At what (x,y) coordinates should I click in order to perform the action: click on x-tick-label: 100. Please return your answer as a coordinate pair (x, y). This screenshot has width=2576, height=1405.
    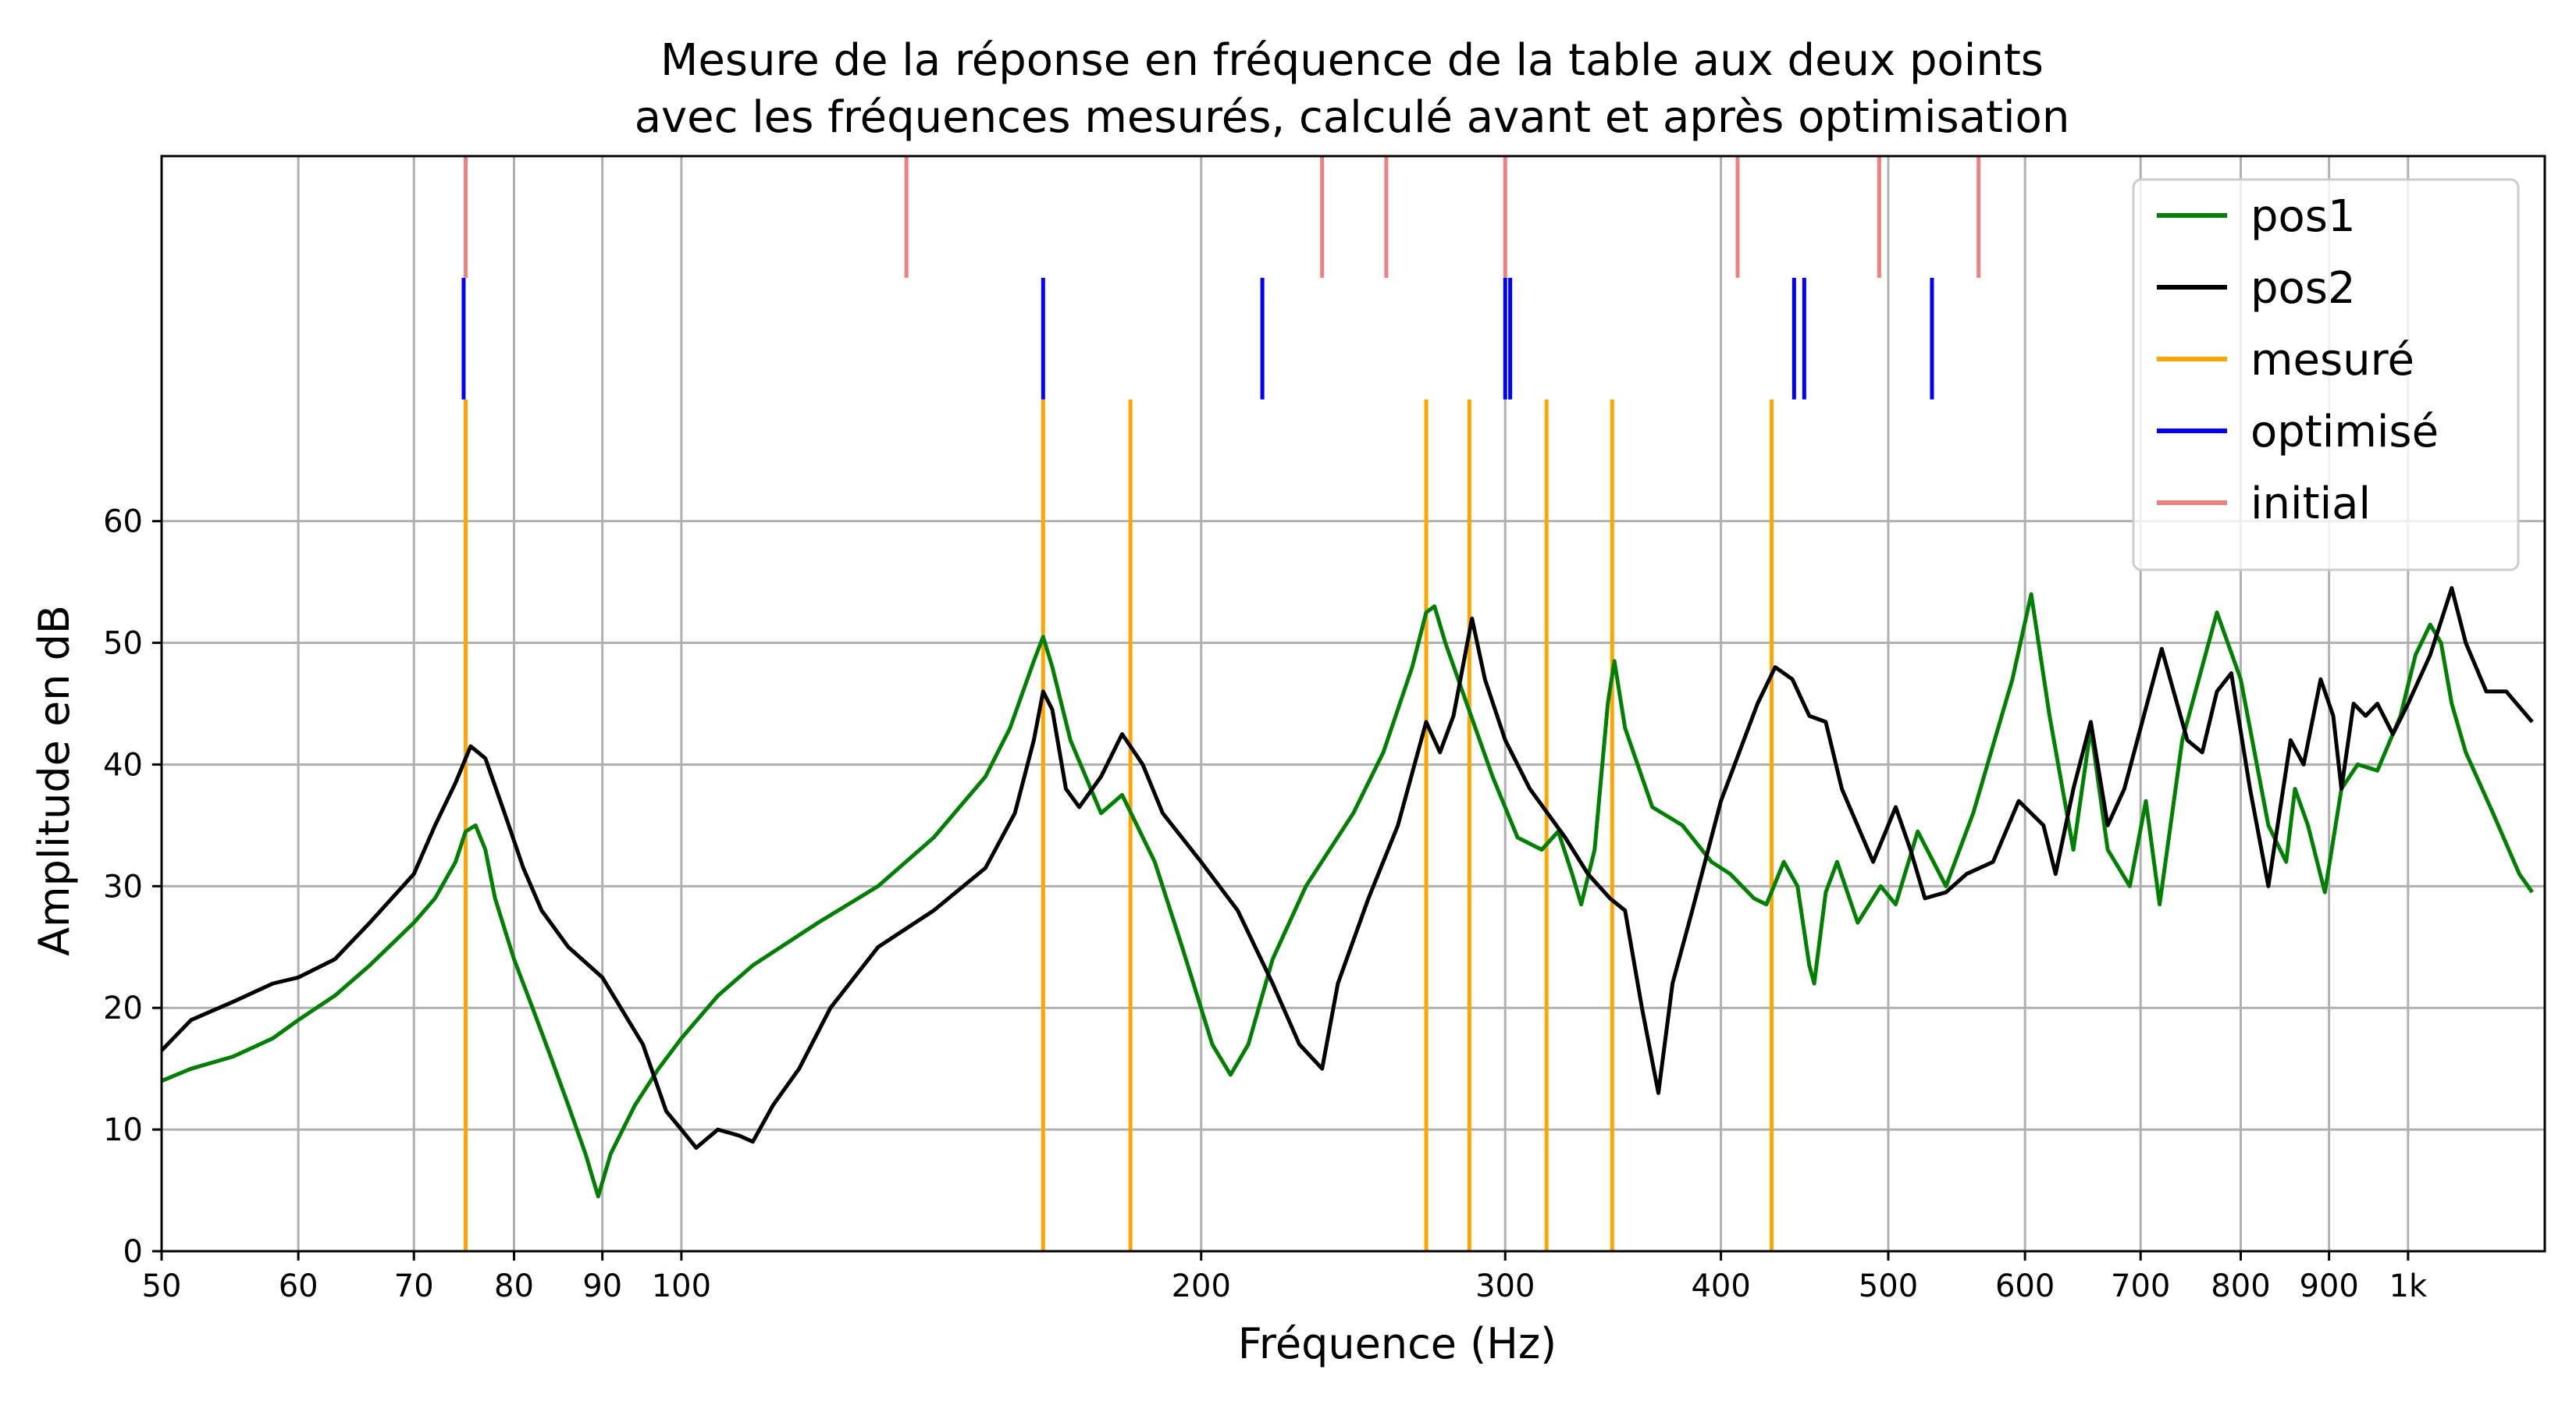
    Looking at the image, I should click on (681, 1286).